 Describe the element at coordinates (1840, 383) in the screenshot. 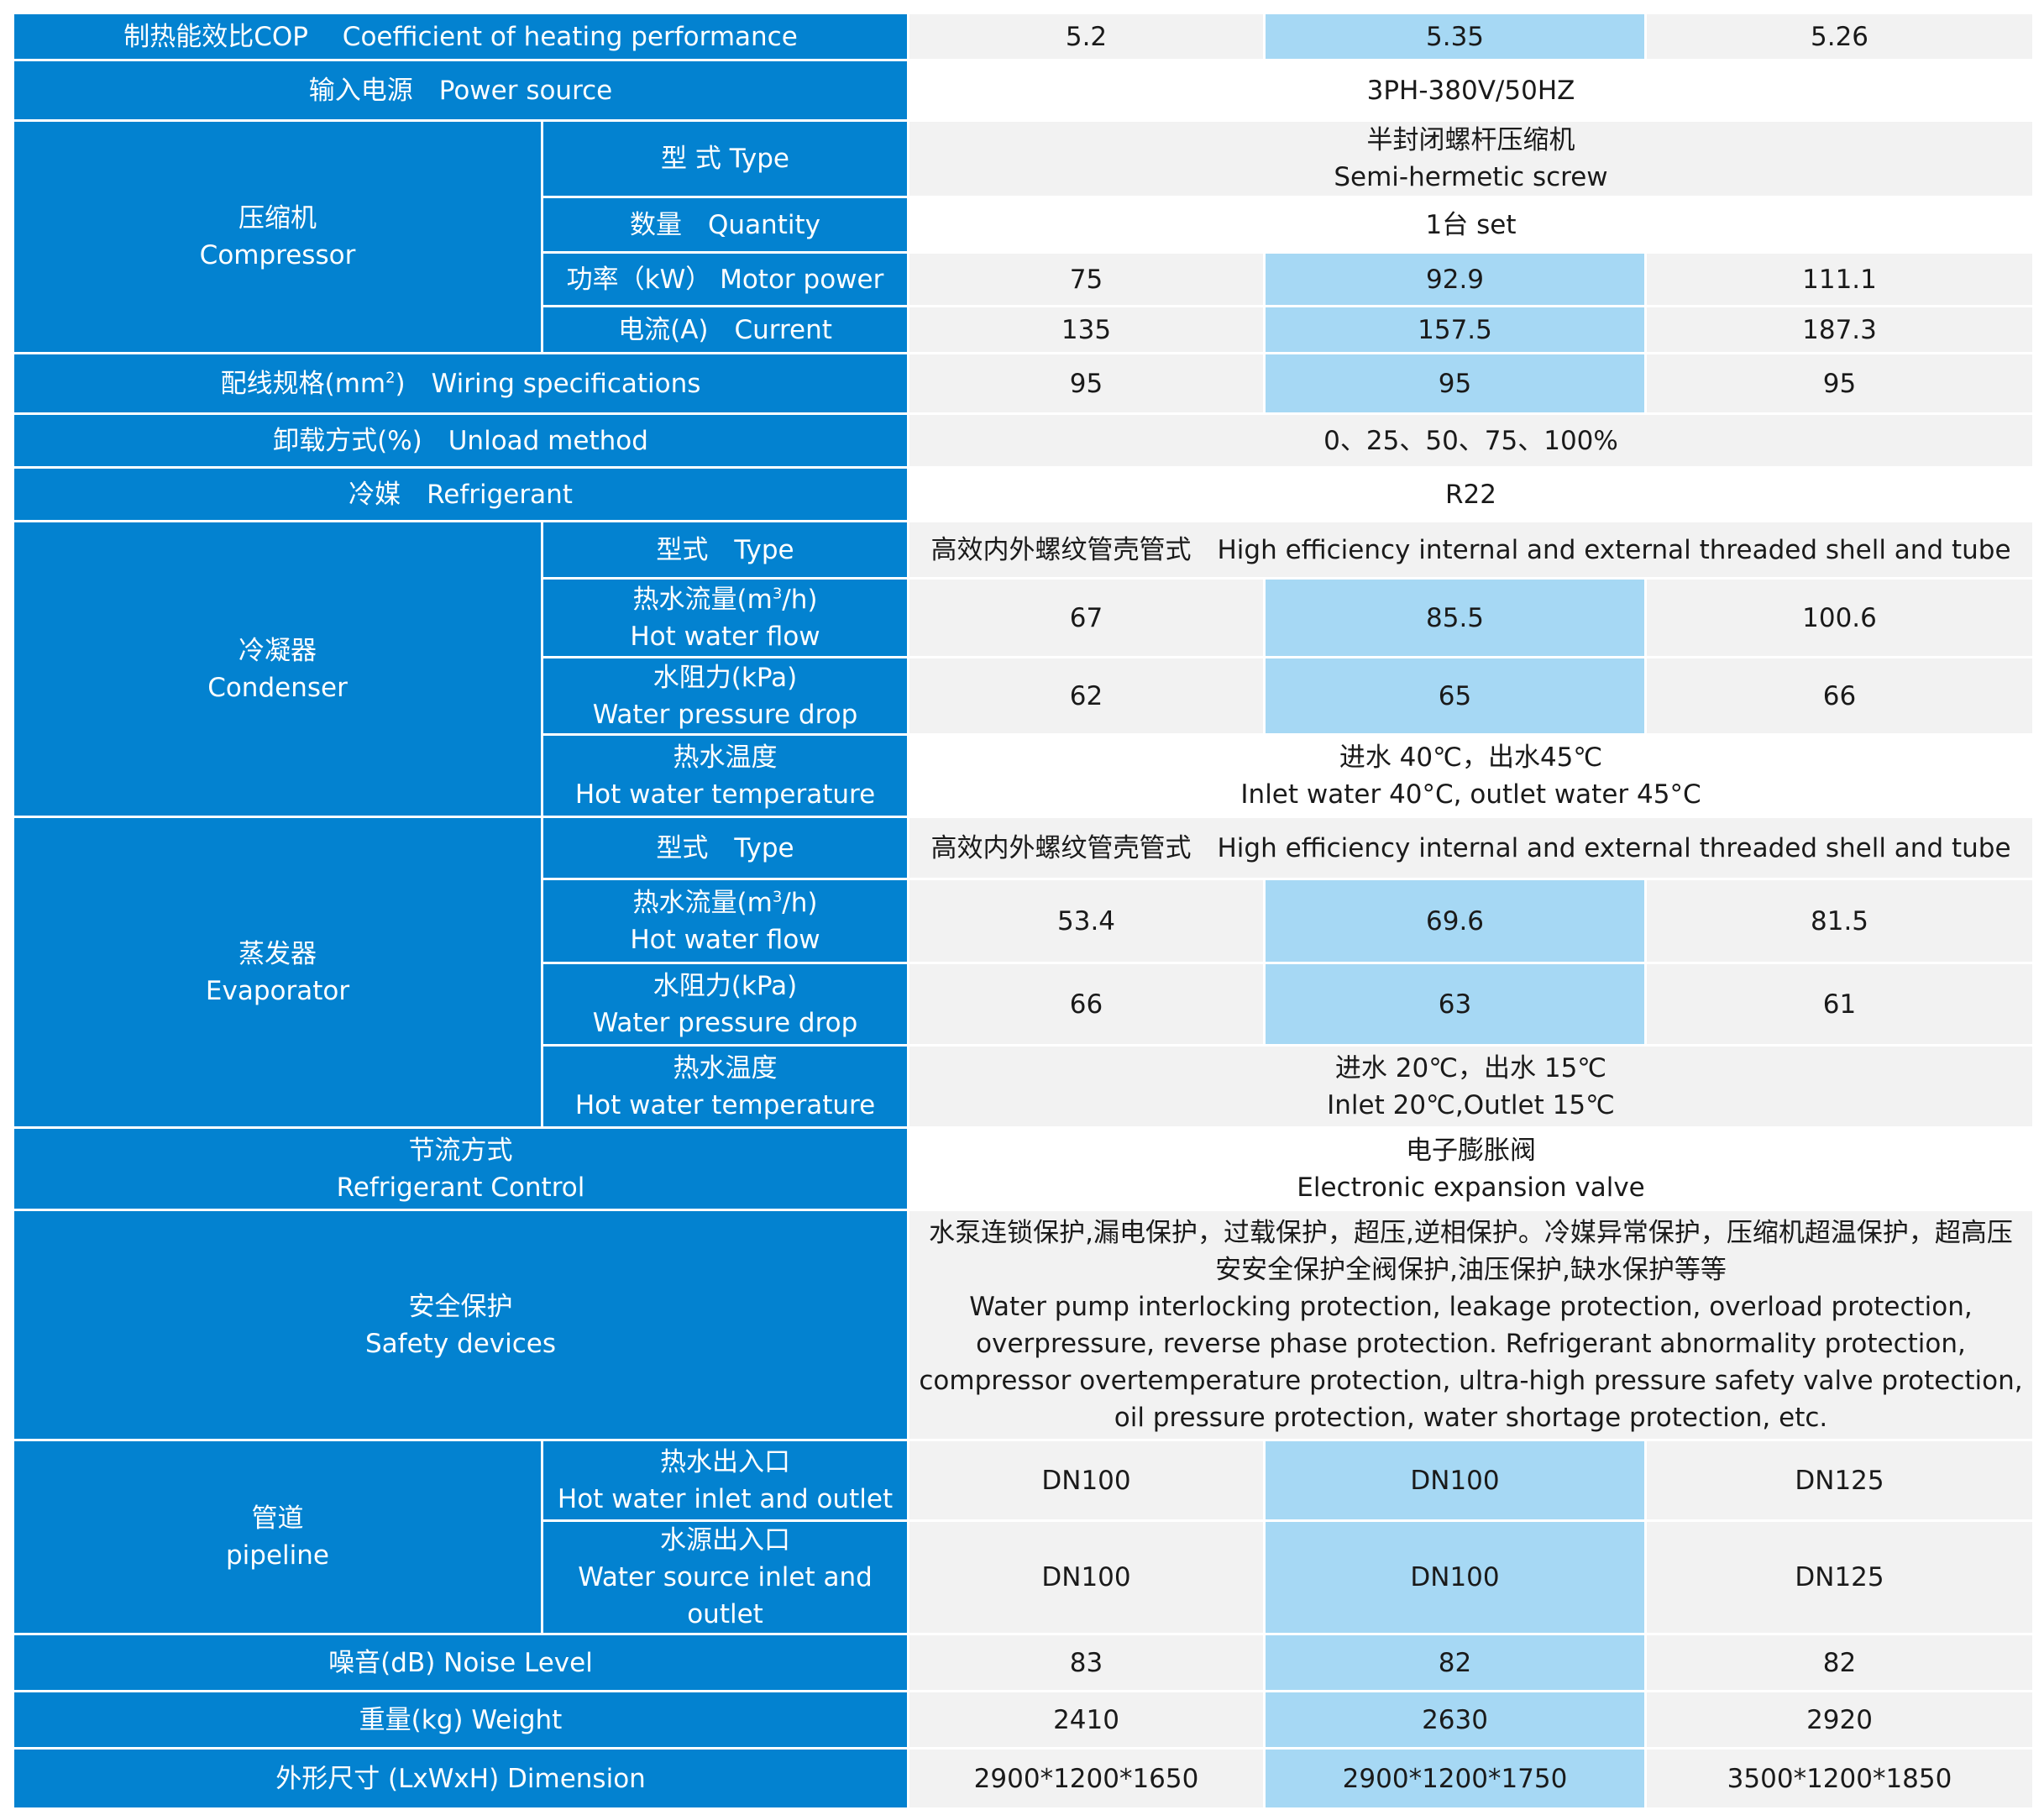

I see `wiring-value-3: 95` at that location.